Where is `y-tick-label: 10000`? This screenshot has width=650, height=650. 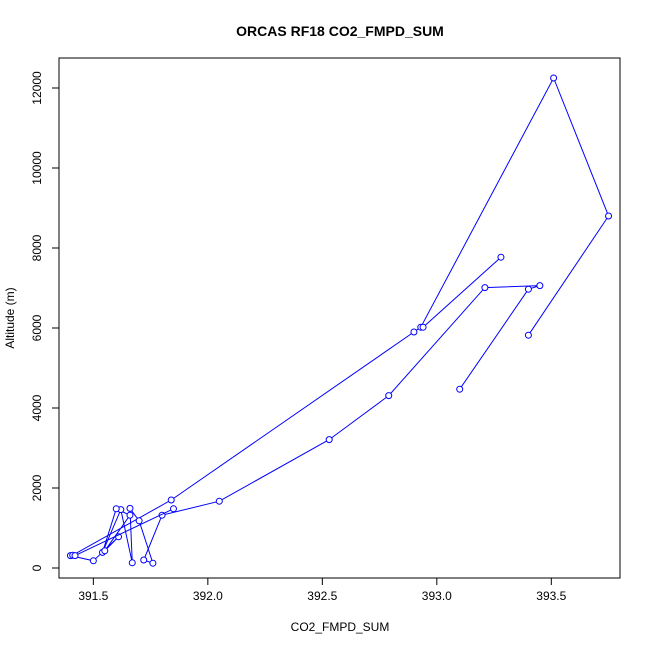
y-tick-label: 10000 is located at coordinates (37, 168).